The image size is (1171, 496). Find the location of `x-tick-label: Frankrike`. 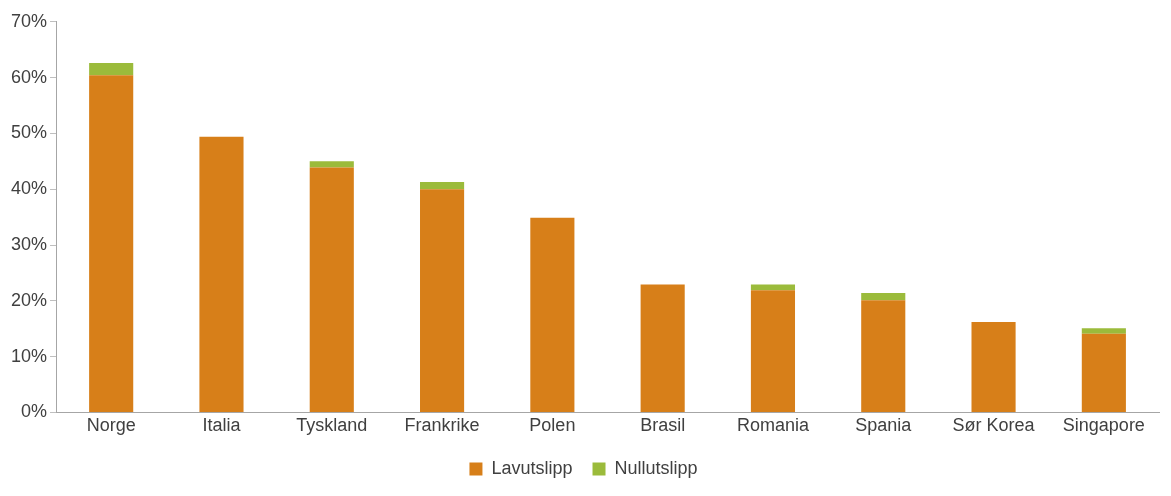

x-tick-label: Frankrike is located at coordinates (442, 425).